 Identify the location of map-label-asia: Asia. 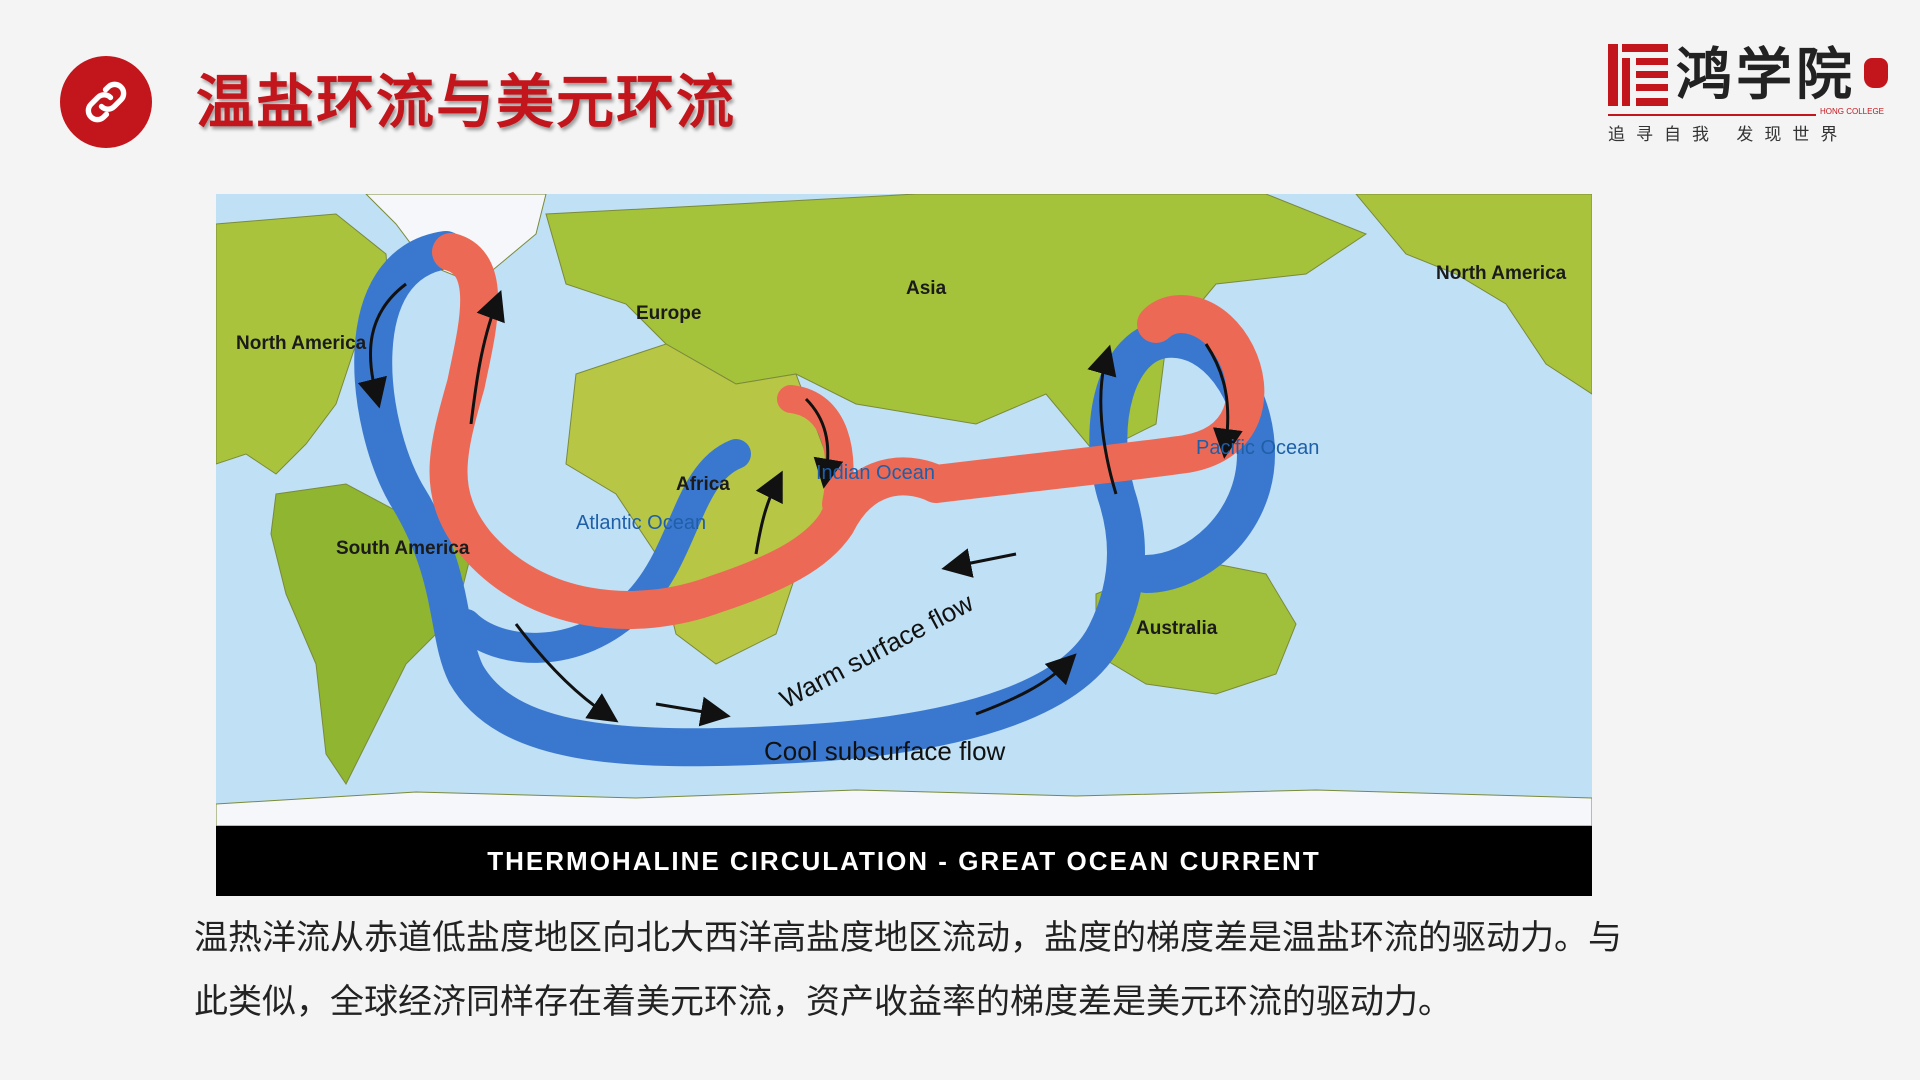
(926, 288).